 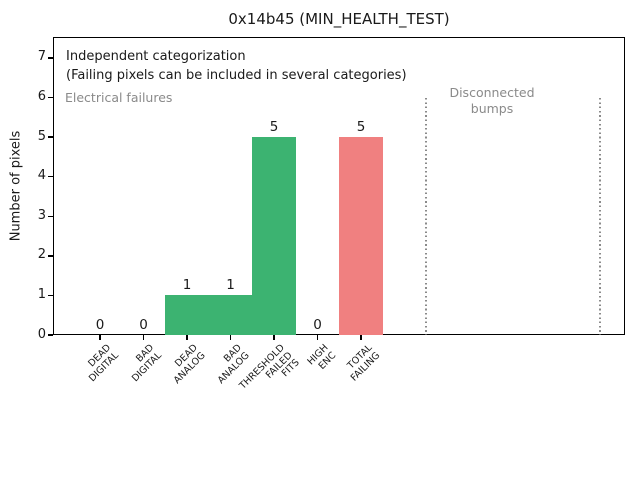 What do you see at coordinates (119, 97) in the screenshot?
I see `annotation-electrical-failures: Electrical failures` at bounding box center [119, 97].